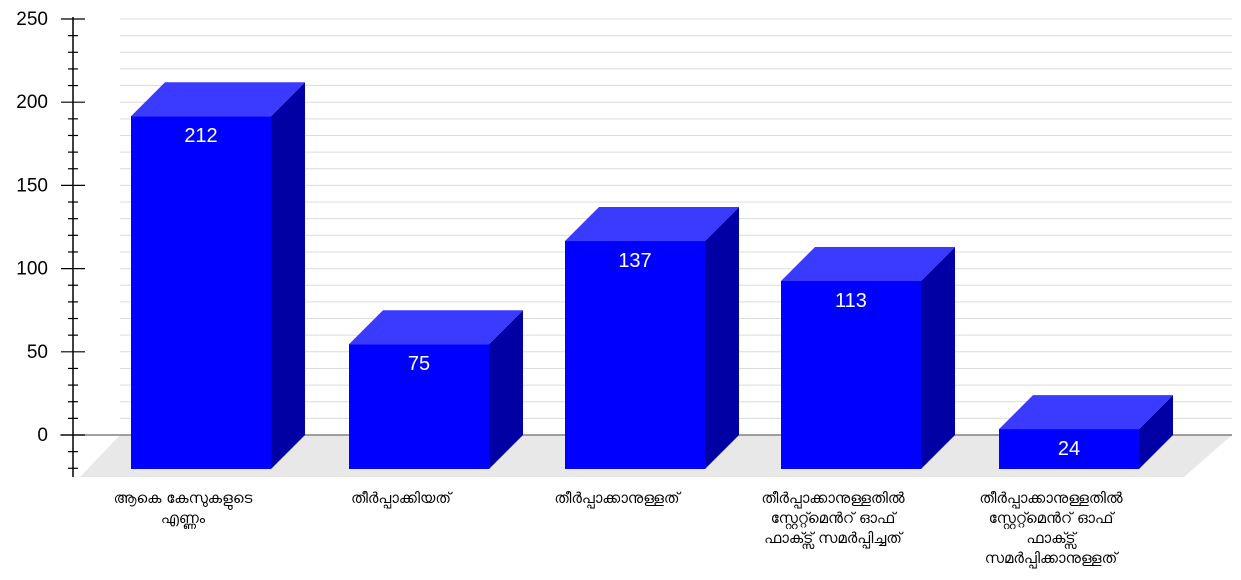  I want to click on bar: 113, so click(868, 357).